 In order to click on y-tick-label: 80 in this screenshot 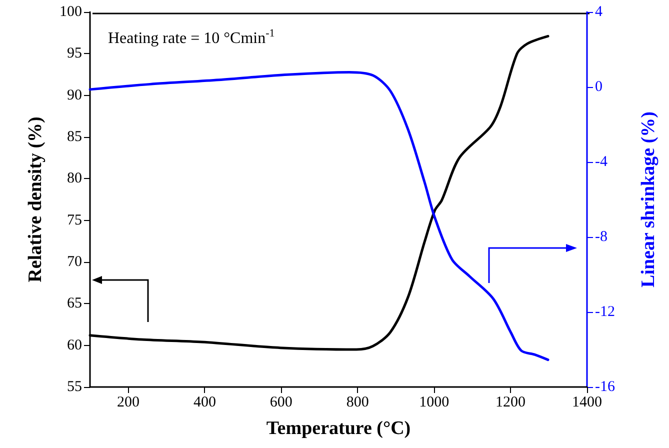, I will do `click(74, 178)`.